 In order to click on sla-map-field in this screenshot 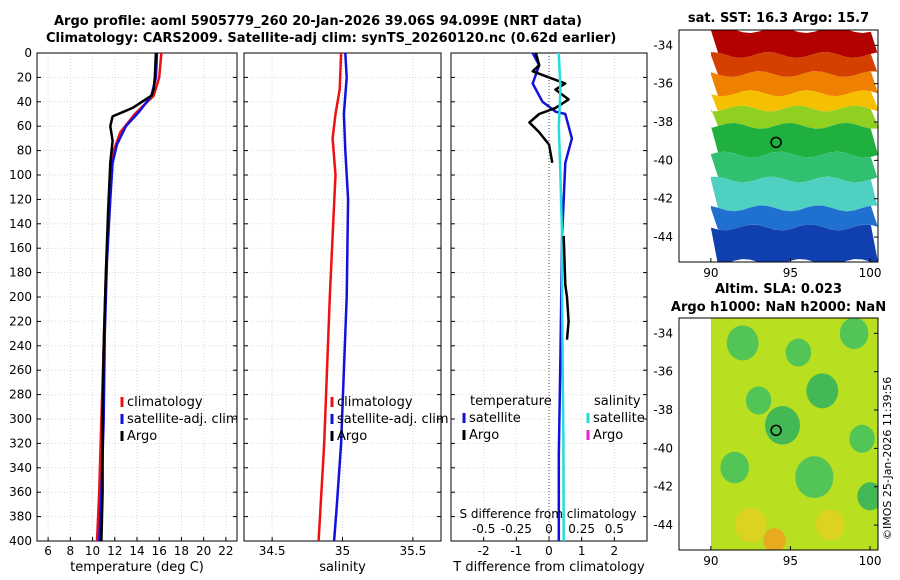, I will do `click(794, 434)`.